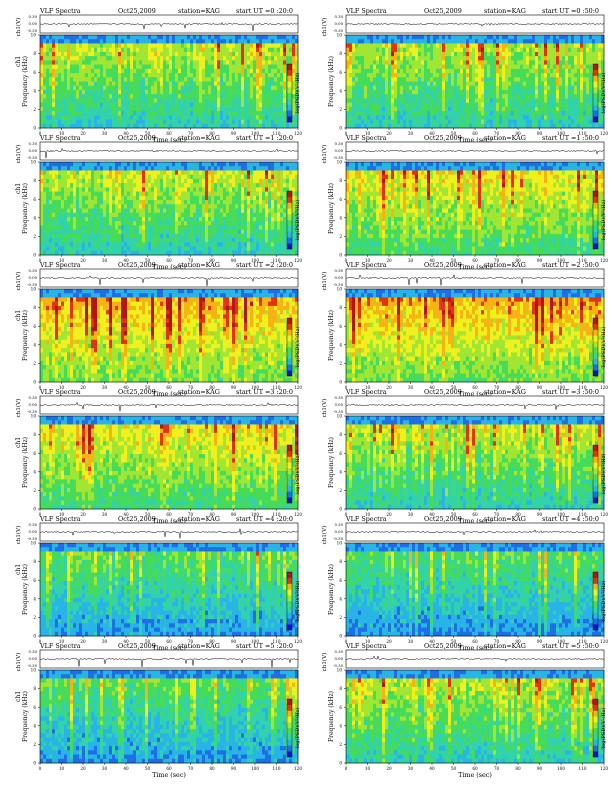 Image resolution: width=612 pixels, height=792 pixels. What do you see at coordinates (62, 133) in the screenshot?
I see `spectrogram-xtick-label: 10` at bounding box center [62, 133].